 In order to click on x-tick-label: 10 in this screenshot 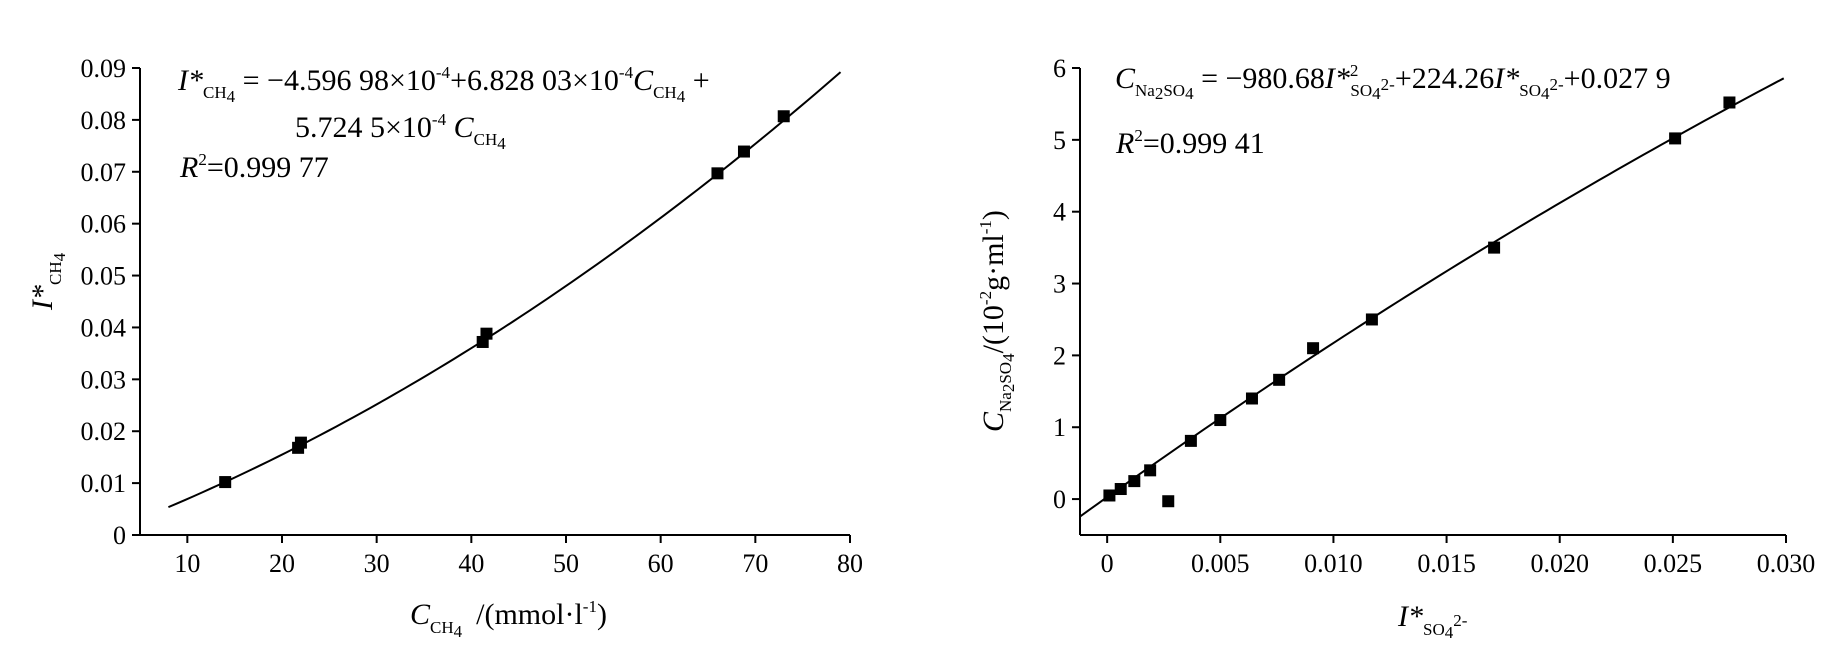, I will do `click(187, 563)`.